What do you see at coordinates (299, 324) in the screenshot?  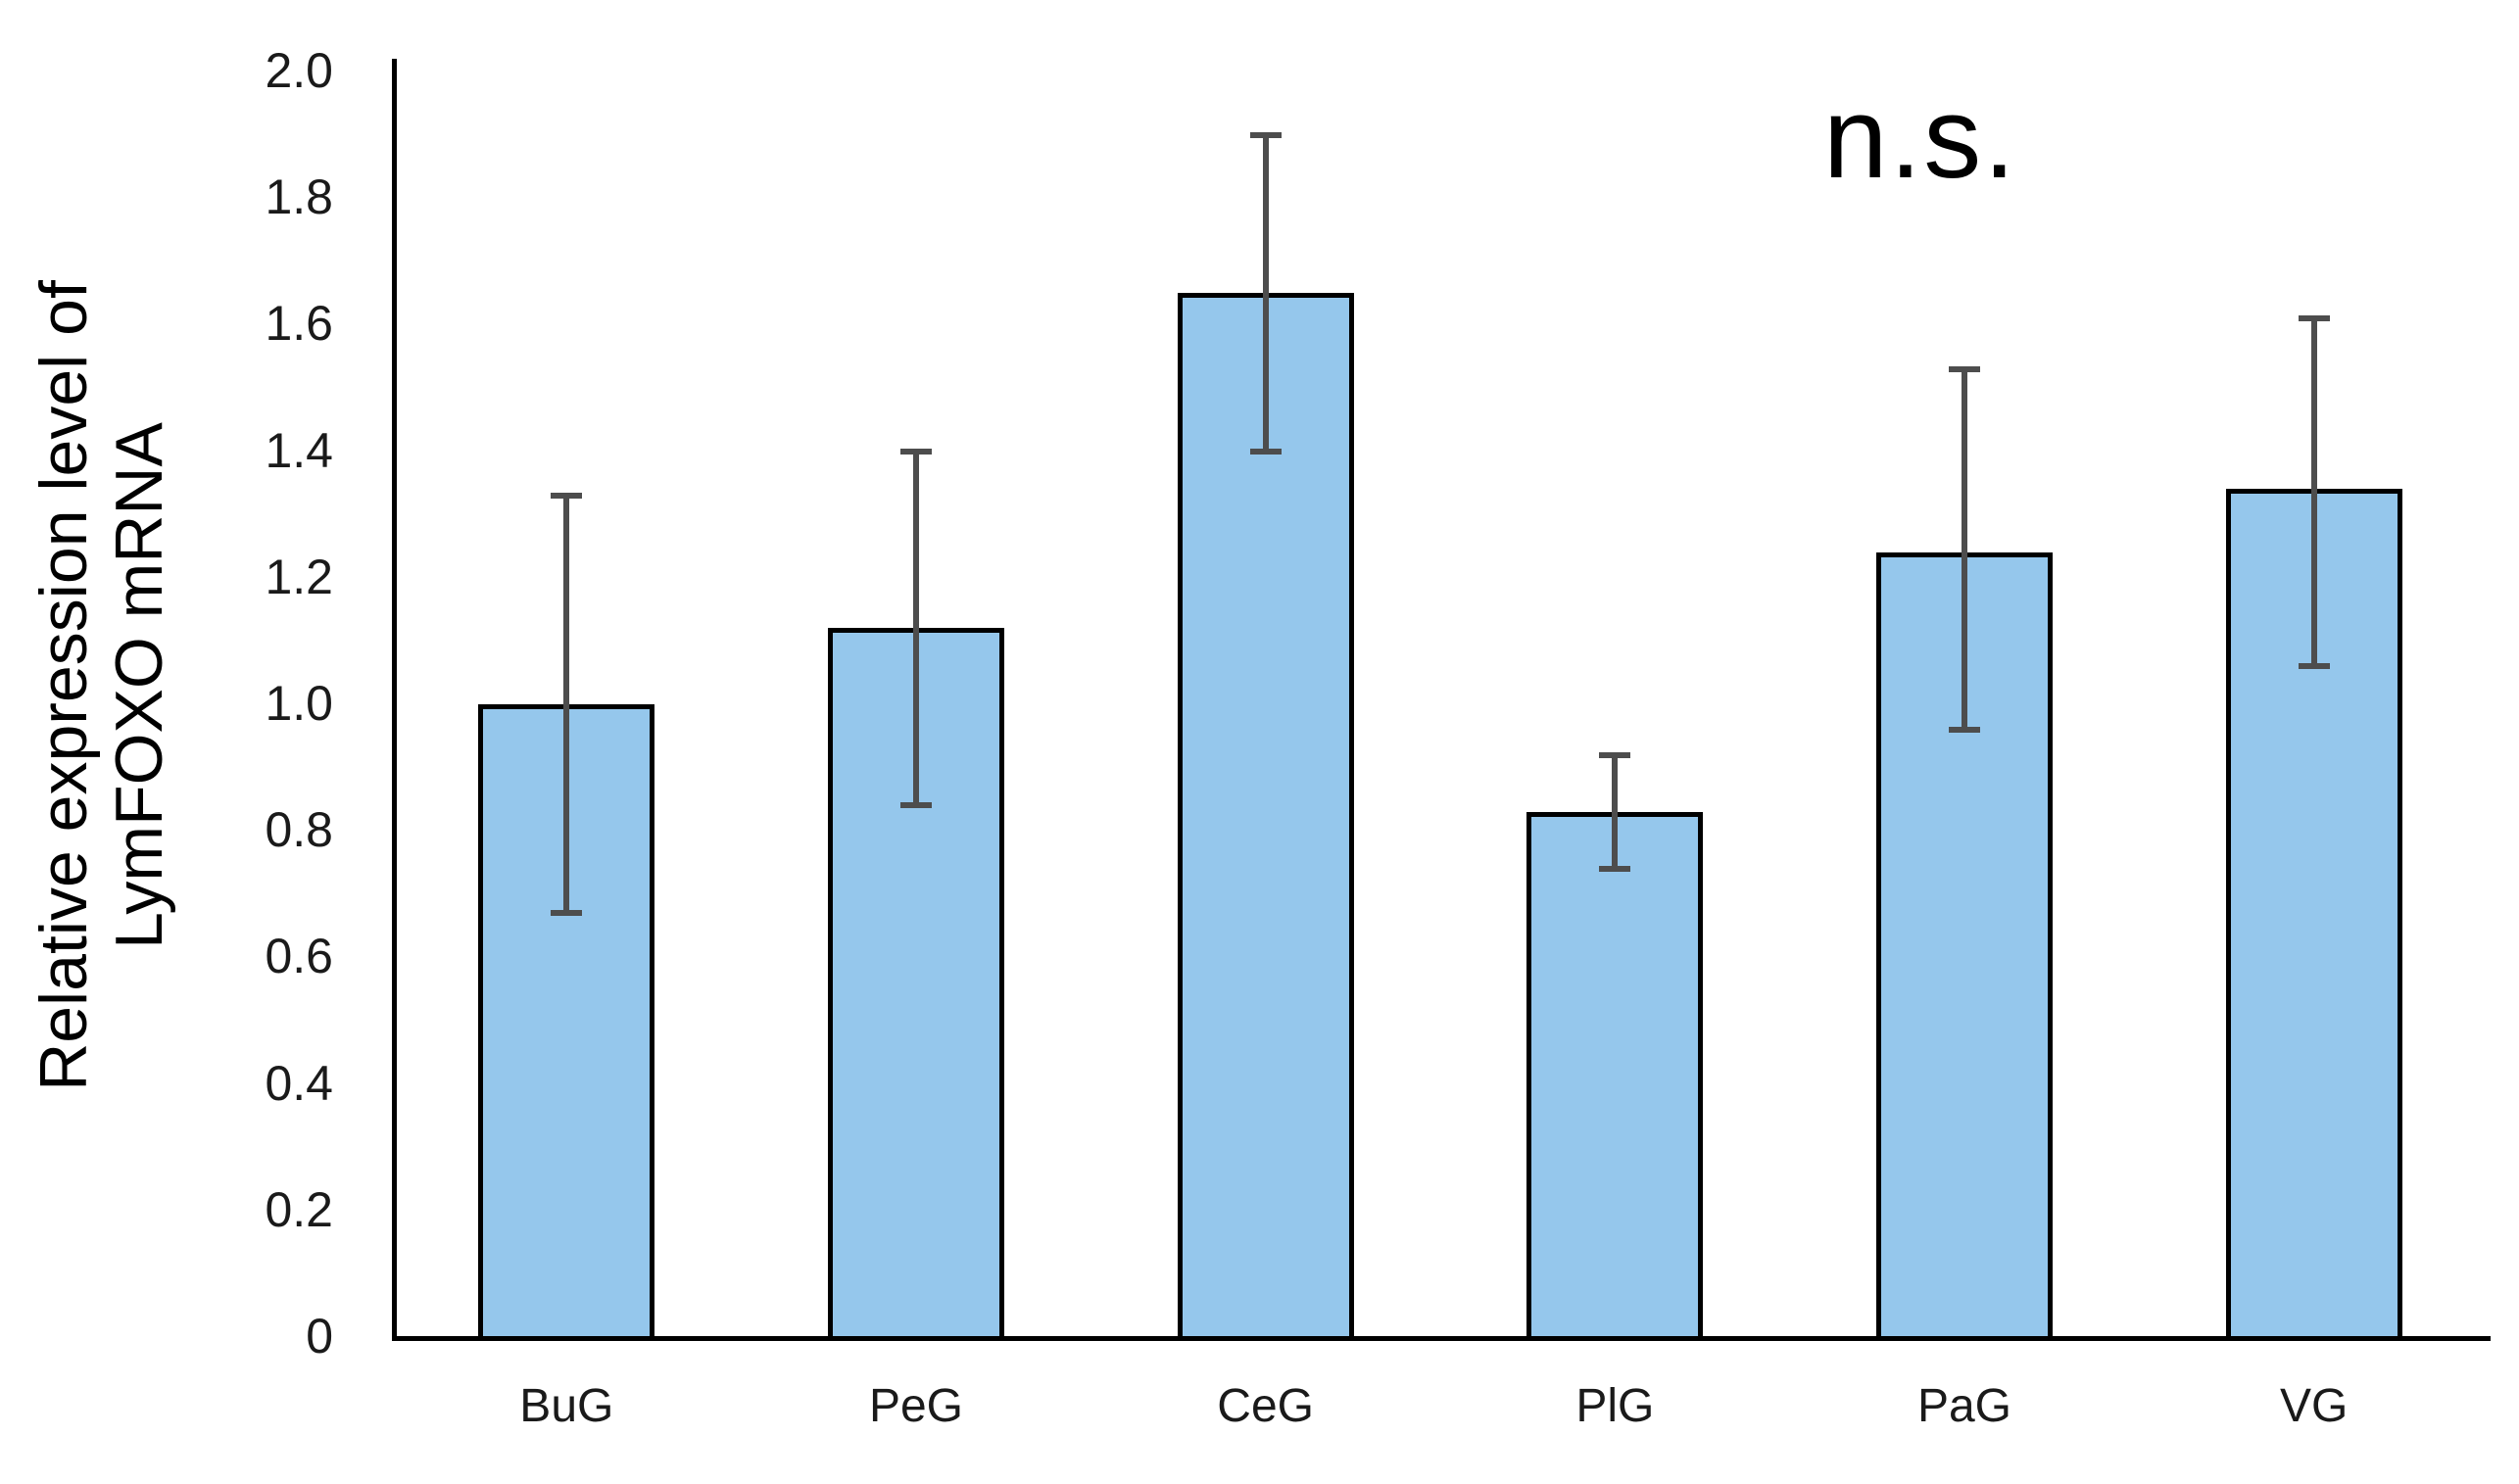 I see `y-tick-label: 1.6` at bounding box center [299, 324].